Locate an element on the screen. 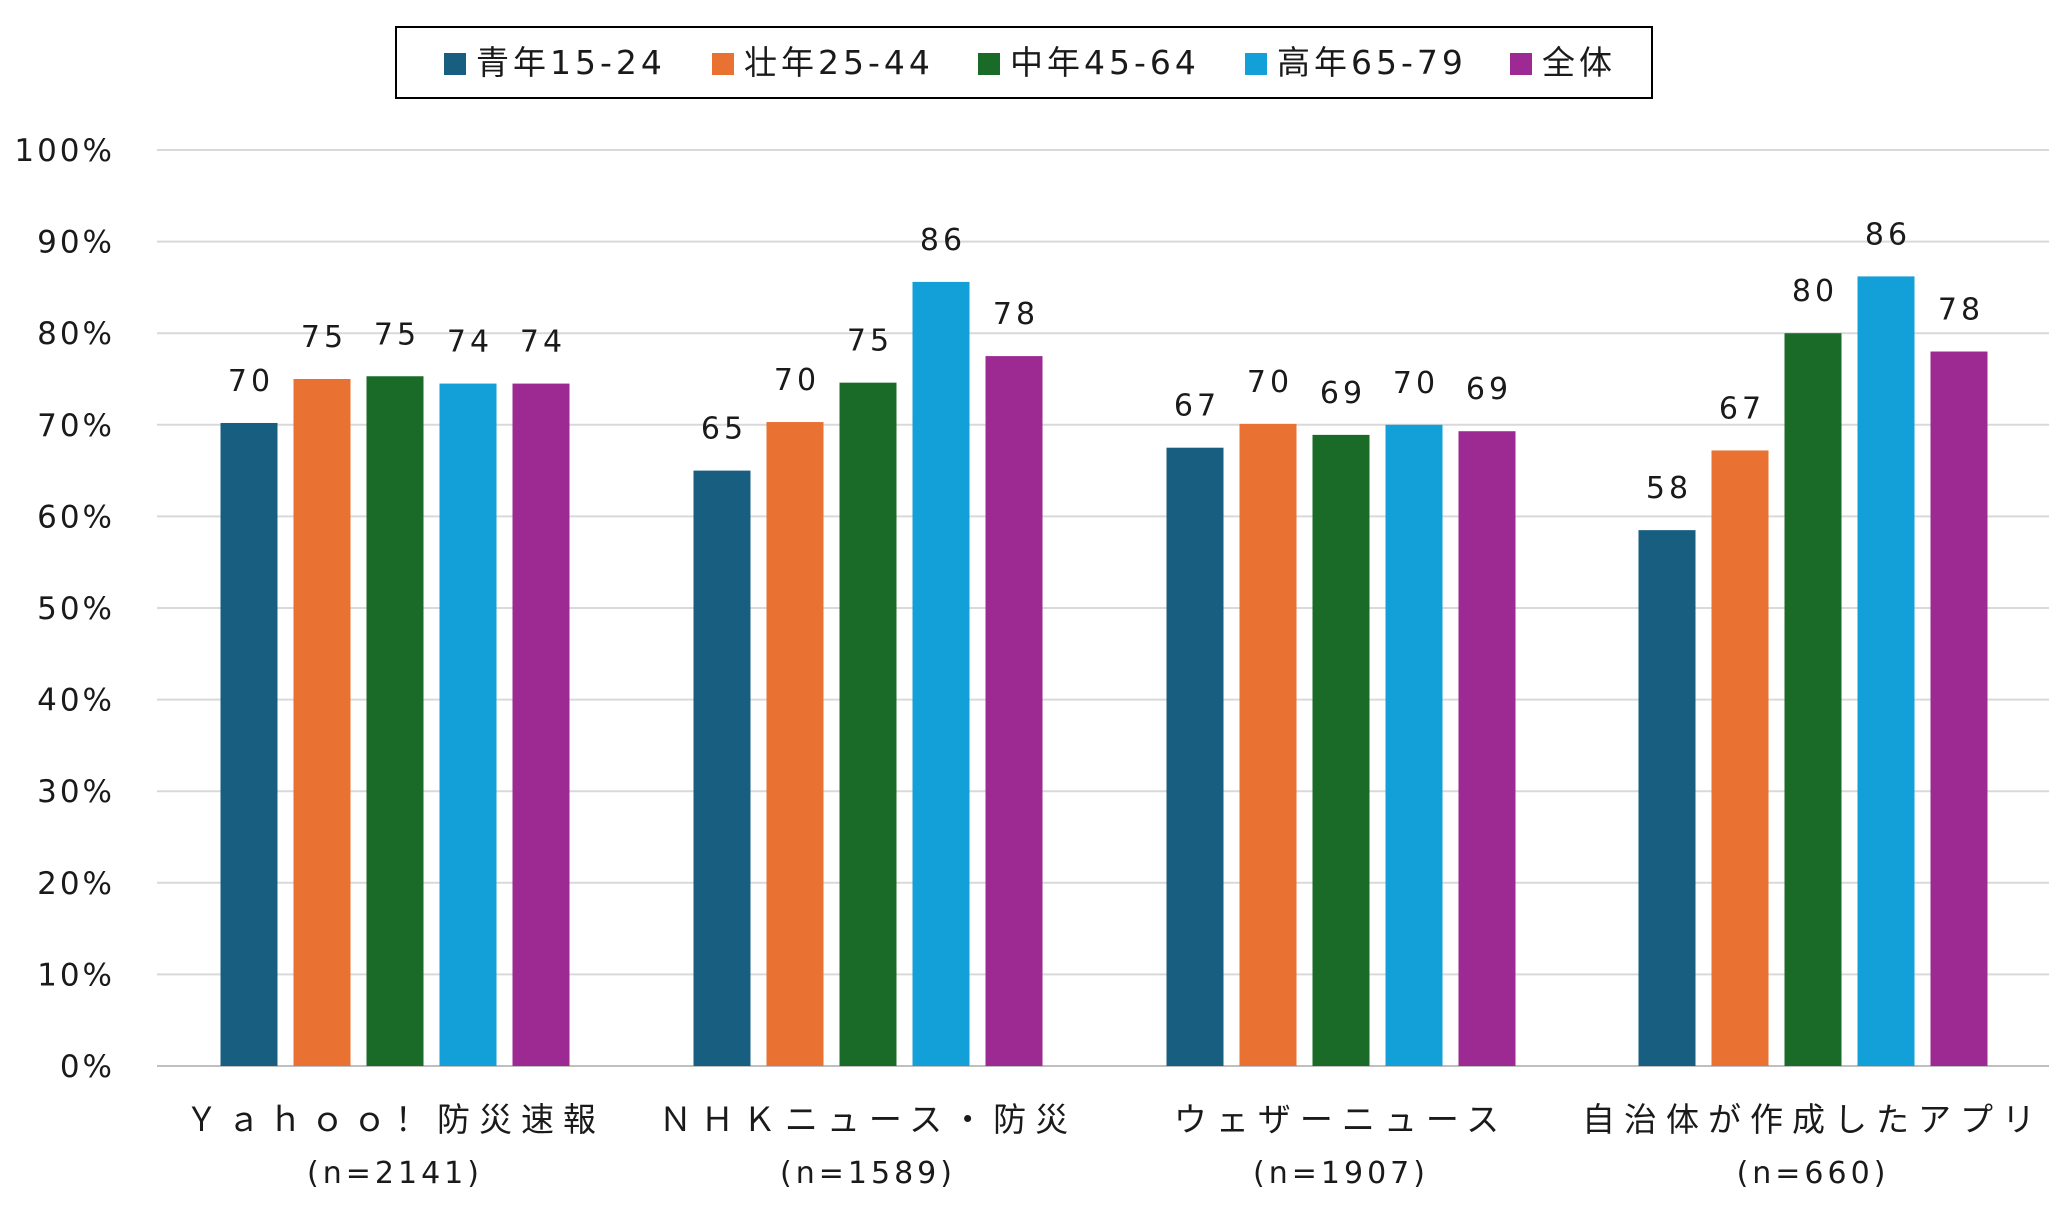  y-tick-label: 30% is located at coordinates (76, 792).